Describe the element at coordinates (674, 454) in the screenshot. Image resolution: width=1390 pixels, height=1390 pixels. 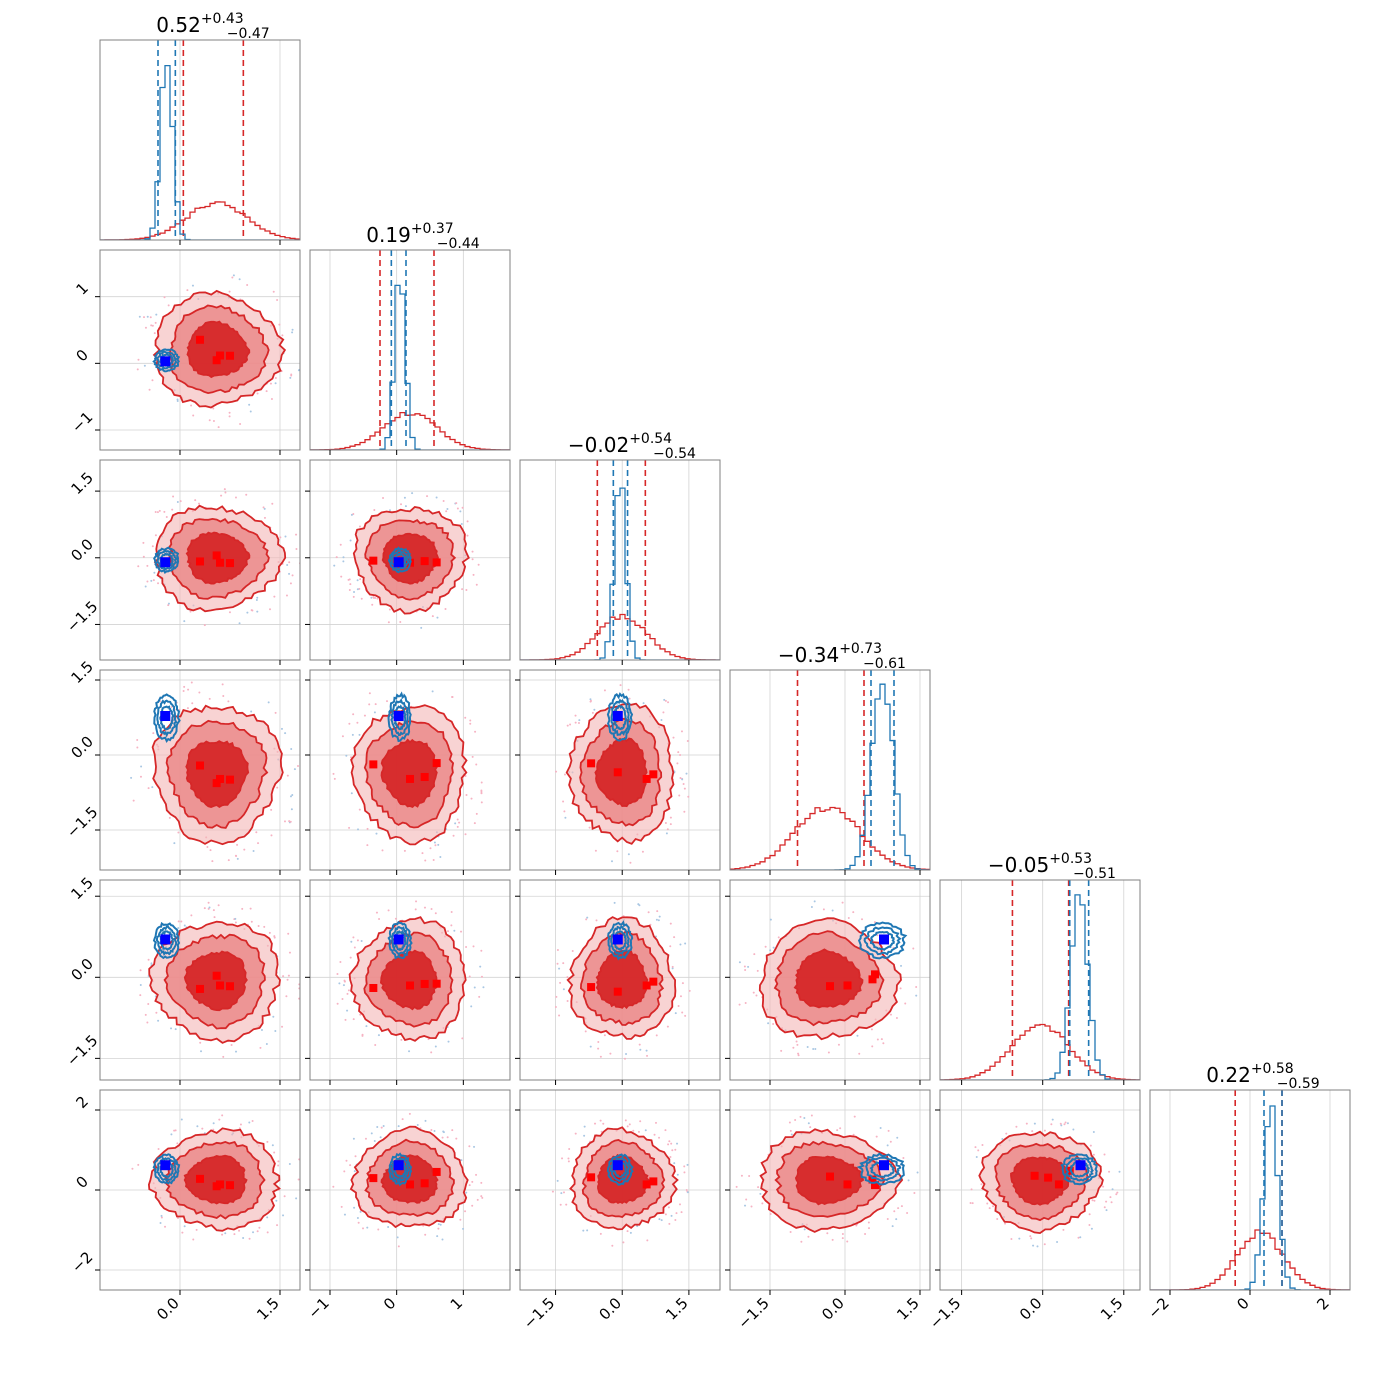
I see `title-minus: −0.54` at that location.